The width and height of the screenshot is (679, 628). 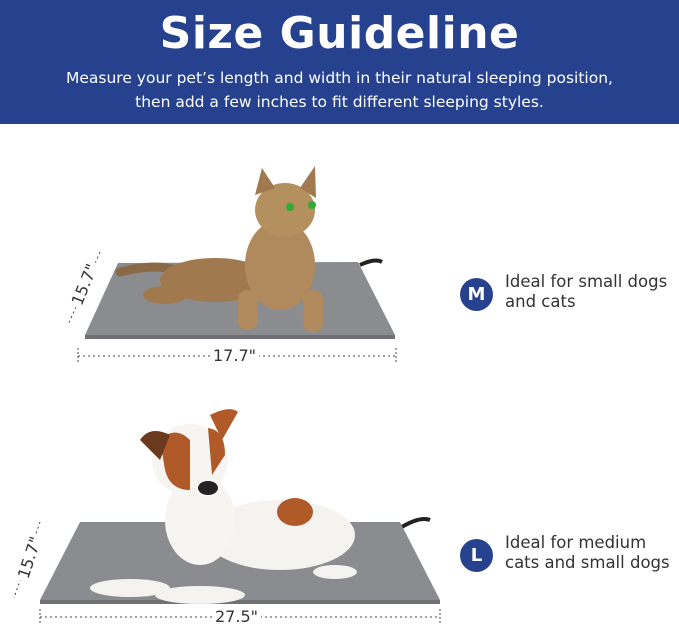 What do you see at coordinates (234, 355) in the screenshot?
I see `length-label-medium: 17.7"` at bounding box center [234, 355].